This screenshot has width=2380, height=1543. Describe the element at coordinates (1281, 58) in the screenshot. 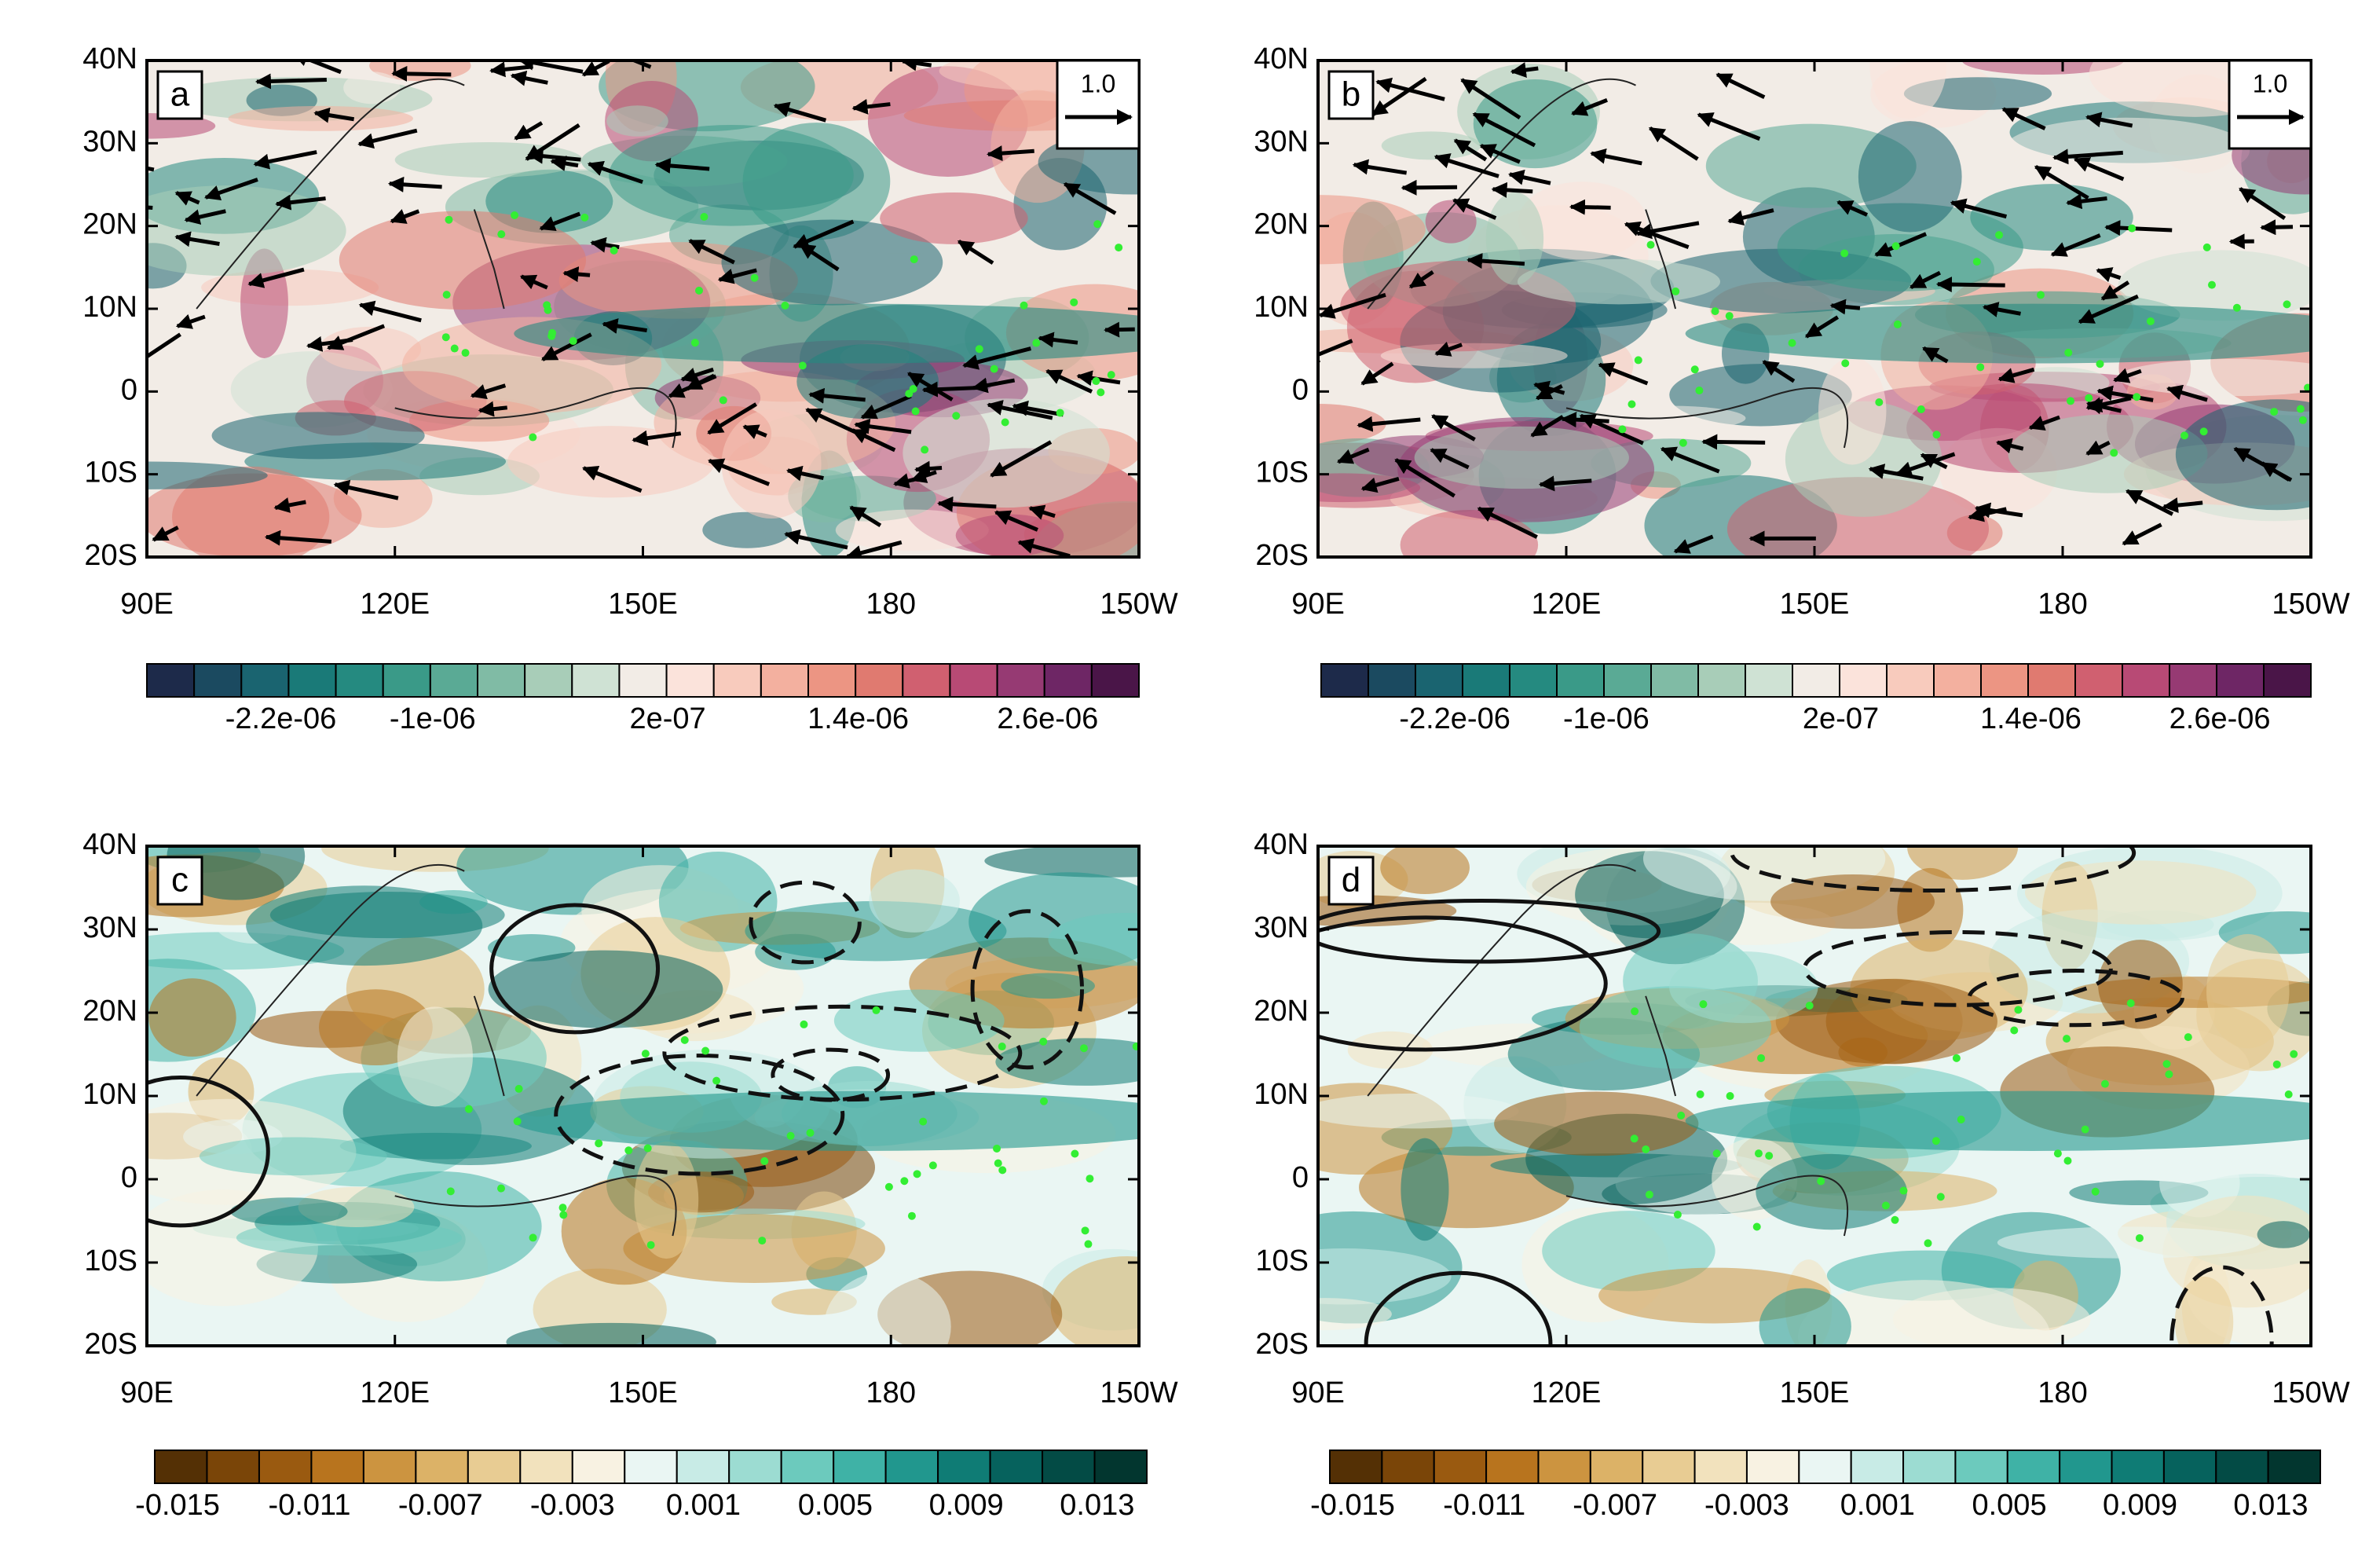

I see `y-tick-label: 40N` at that location.